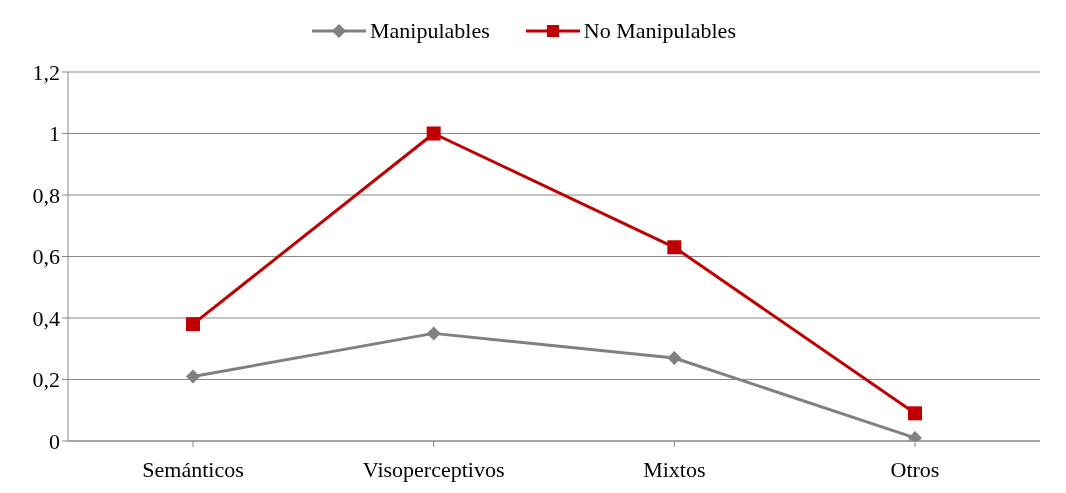 This screenshot has height=493, width=1066. I want to click on legend-label: Manipulables, so click(430, 31).